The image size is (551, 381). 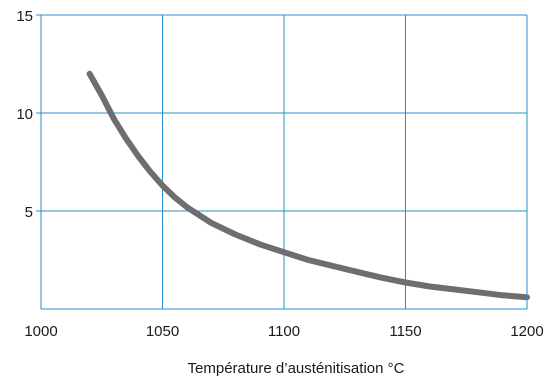 What do you see at coordinates (296, 368) in the screenshot?
I see `x-axis-label: Température d’austénitisation °C` at bounding box center [296, 368].